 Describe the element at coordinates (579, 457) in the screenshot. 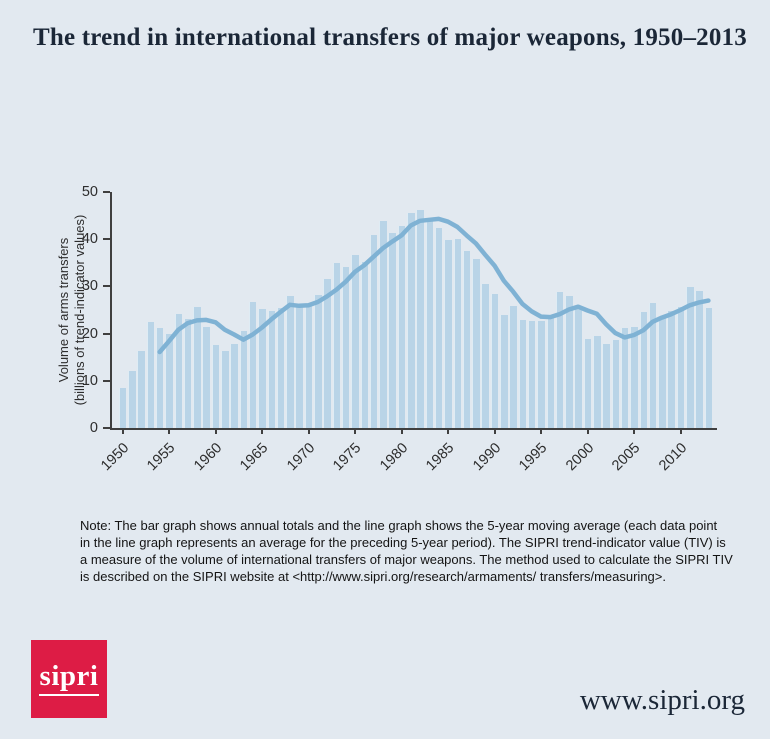

I see `x-tick-label-2000: 2000` at that location.